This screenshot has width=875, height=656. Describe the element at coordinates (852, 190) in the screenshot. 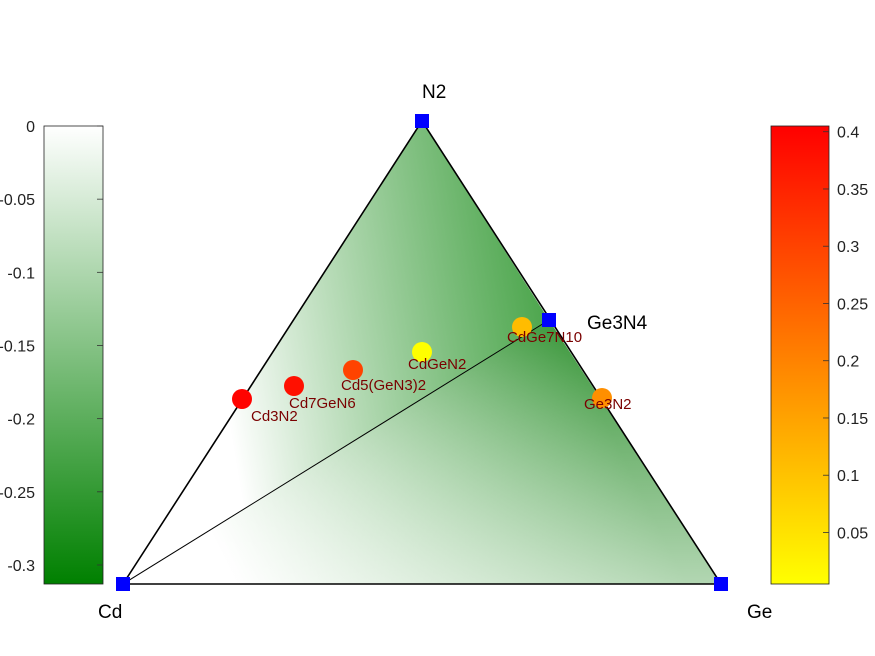

I see `right-colorbar-tick-label: 0.35` at that location.